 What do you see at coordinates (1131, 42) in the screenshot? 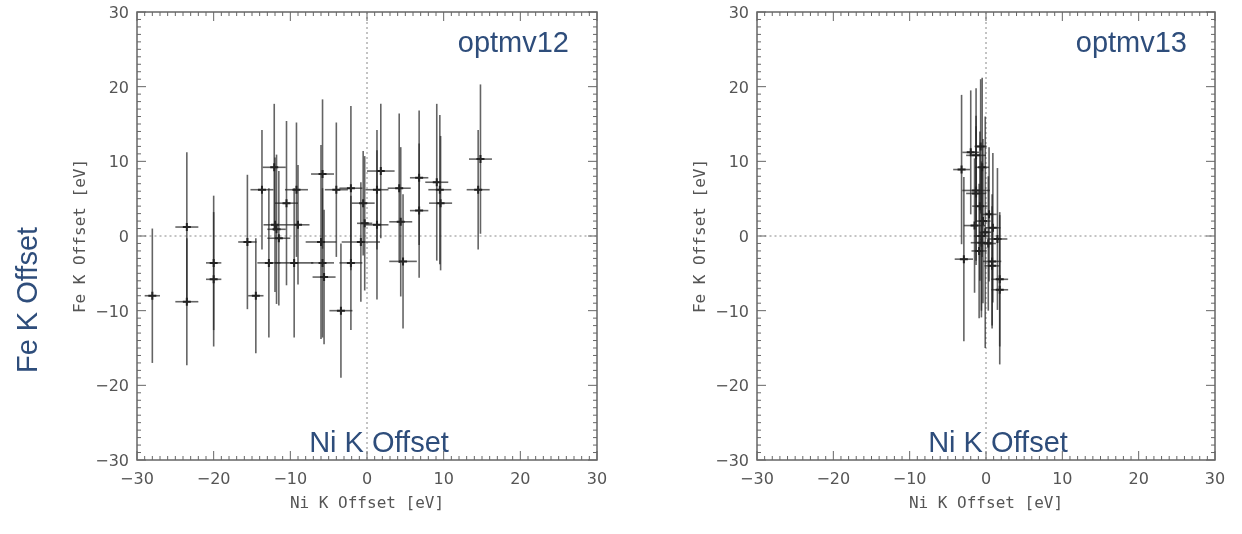
I see `annotation: optmv13` at bounding box center [1131, 42].